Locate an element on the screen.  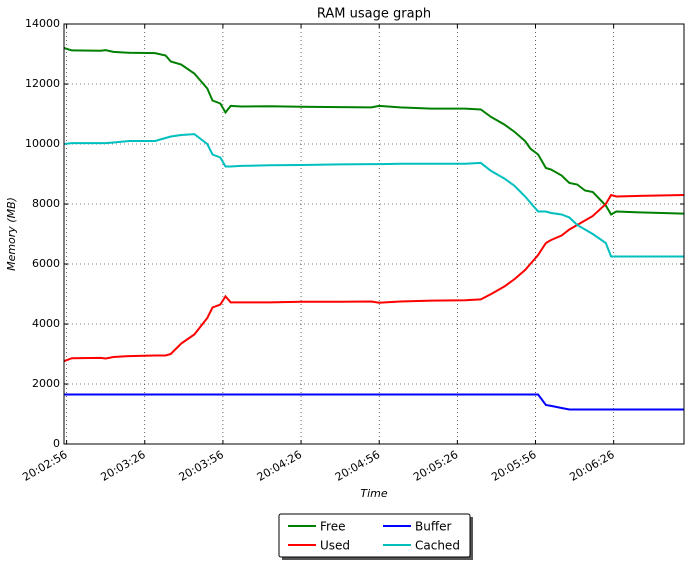
y-tick-label: 10000 is located at coordinates (42, 143).